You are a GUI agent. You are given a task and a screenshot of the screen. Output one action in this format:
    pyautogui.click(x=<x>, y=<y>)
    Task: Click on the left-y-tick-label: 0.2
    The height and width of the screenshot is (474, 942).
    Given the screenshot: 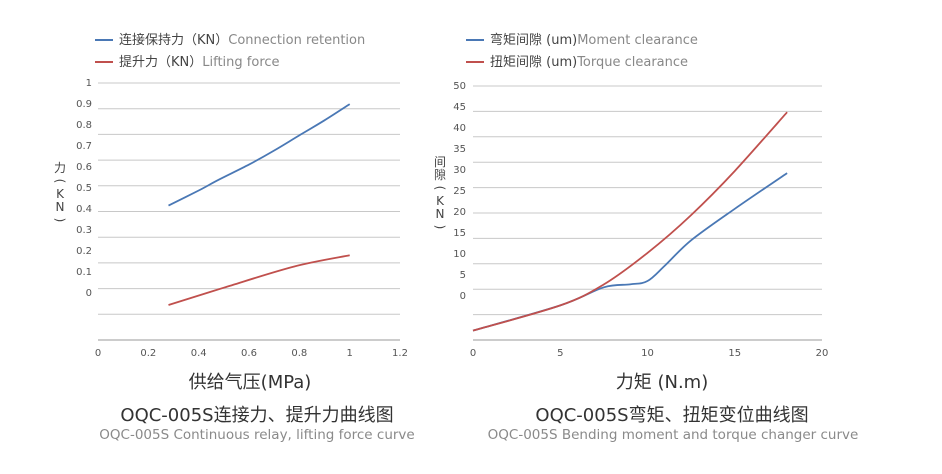 What is the action you would take?
    pyautogui.click(x=84, y=251)
    